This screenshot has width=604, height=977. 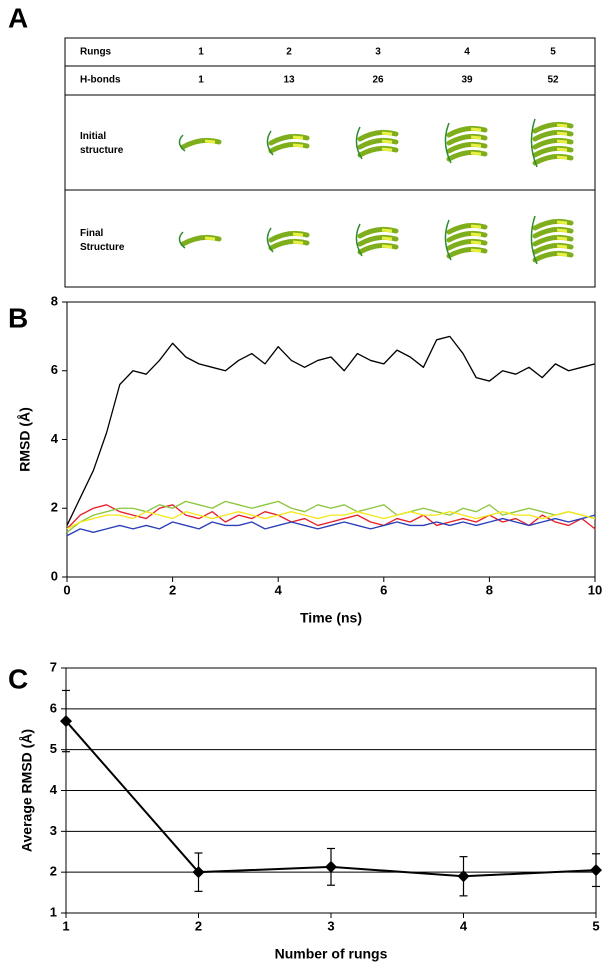 What do you see at coordinates (18, 317) in the screenshot?
I see `panel-label: B` at bounding box center [18, 317].